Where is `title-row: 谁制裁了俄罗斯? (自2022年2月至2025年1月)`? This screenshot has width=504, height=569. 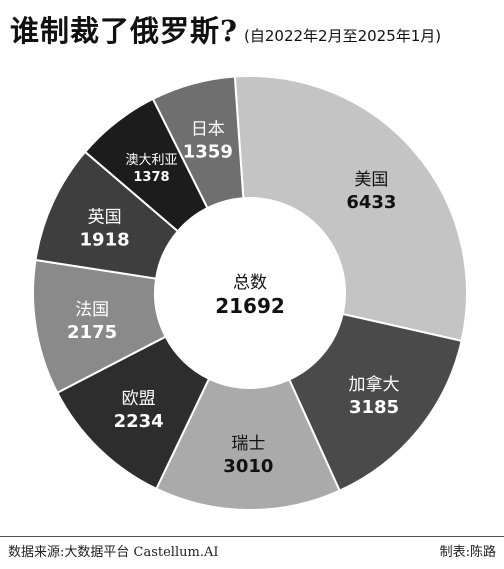 title-row: 谁制裁了俄罗斯? (自2022年2月至2025年1月) is located at coordinates (255, 31).